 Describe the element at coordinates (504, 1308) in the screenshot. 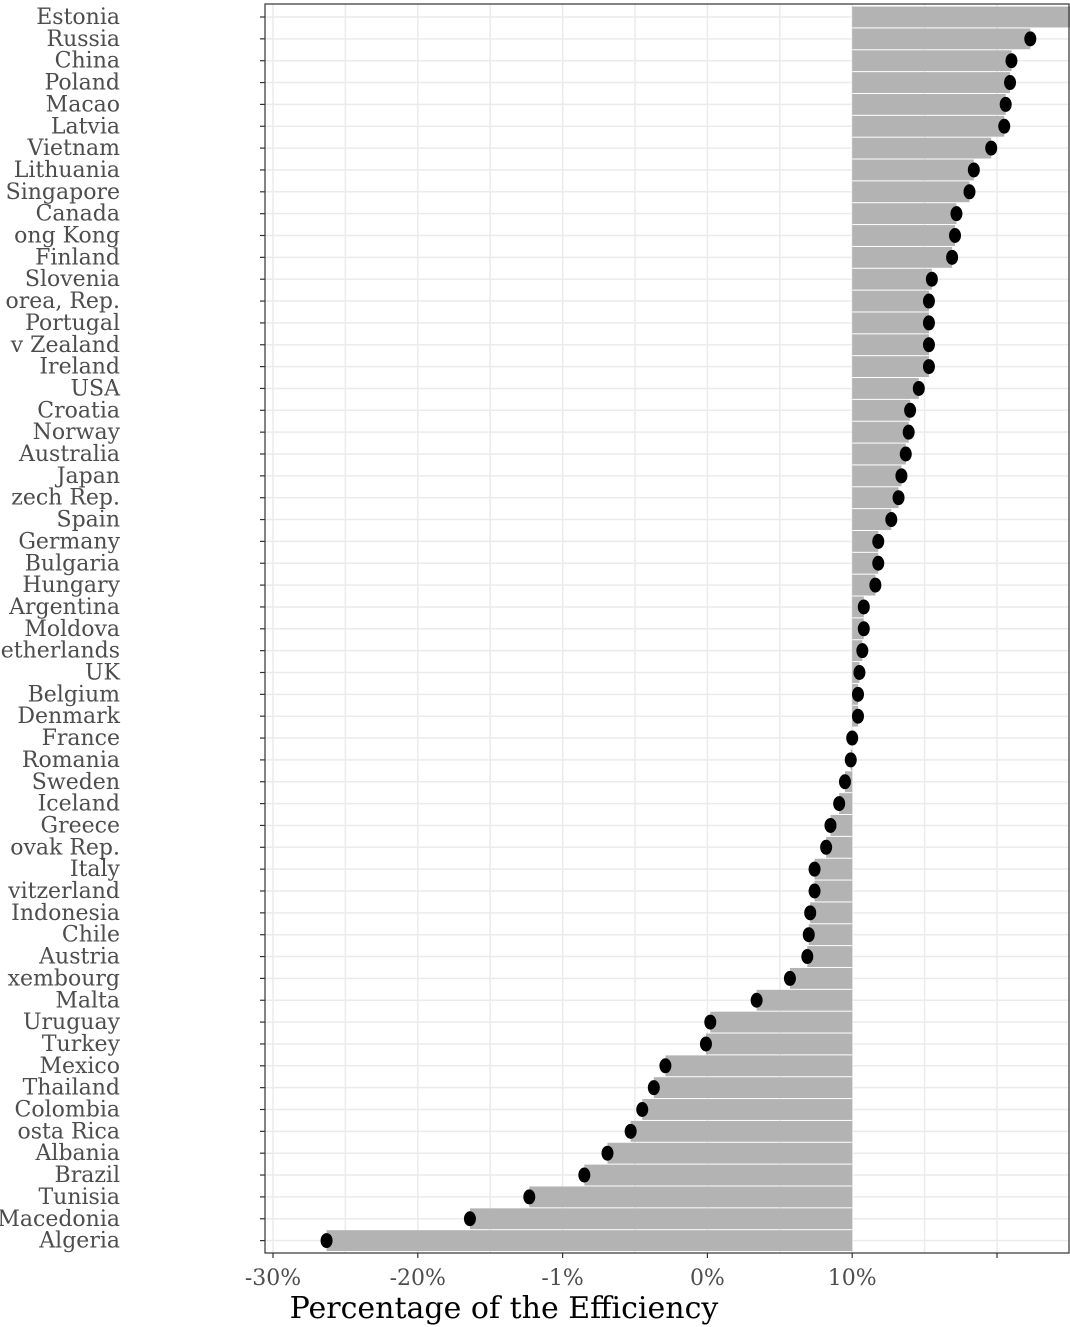

I see `x-axis-title: Percentage of the Efficiency` at that location.